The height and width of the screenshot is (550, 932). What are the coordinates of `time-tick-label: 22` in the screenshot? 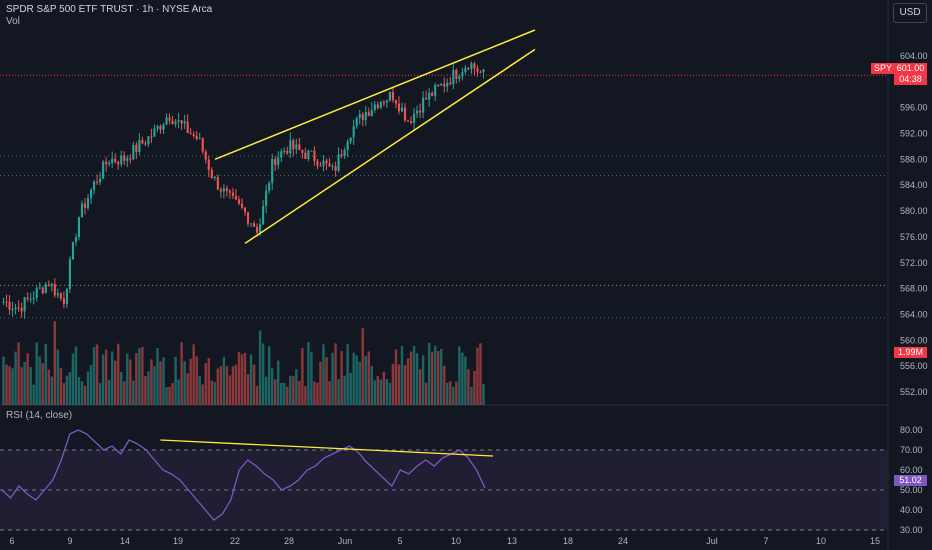 It's located at (235, 541).